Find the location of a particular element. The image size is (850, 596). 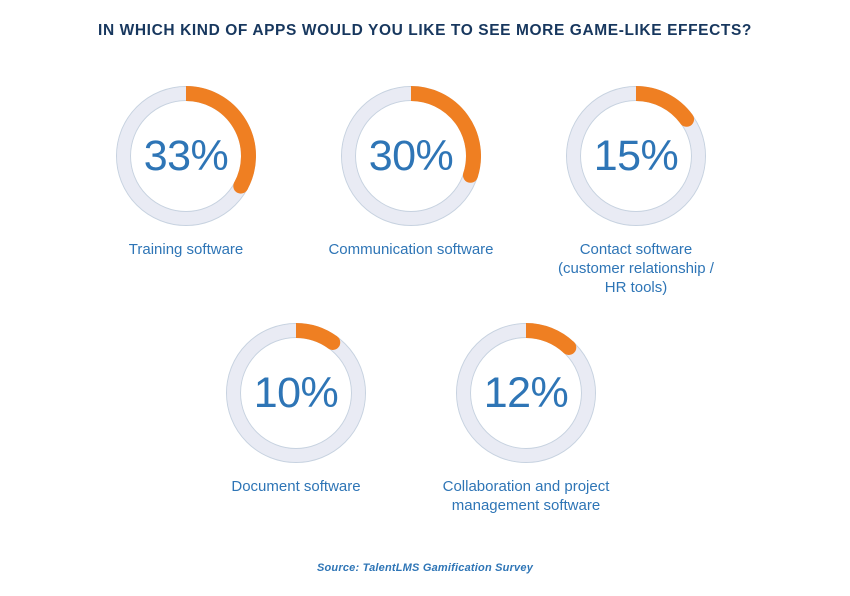

donut-label-document: Document software is located at coordinates (296, 486).